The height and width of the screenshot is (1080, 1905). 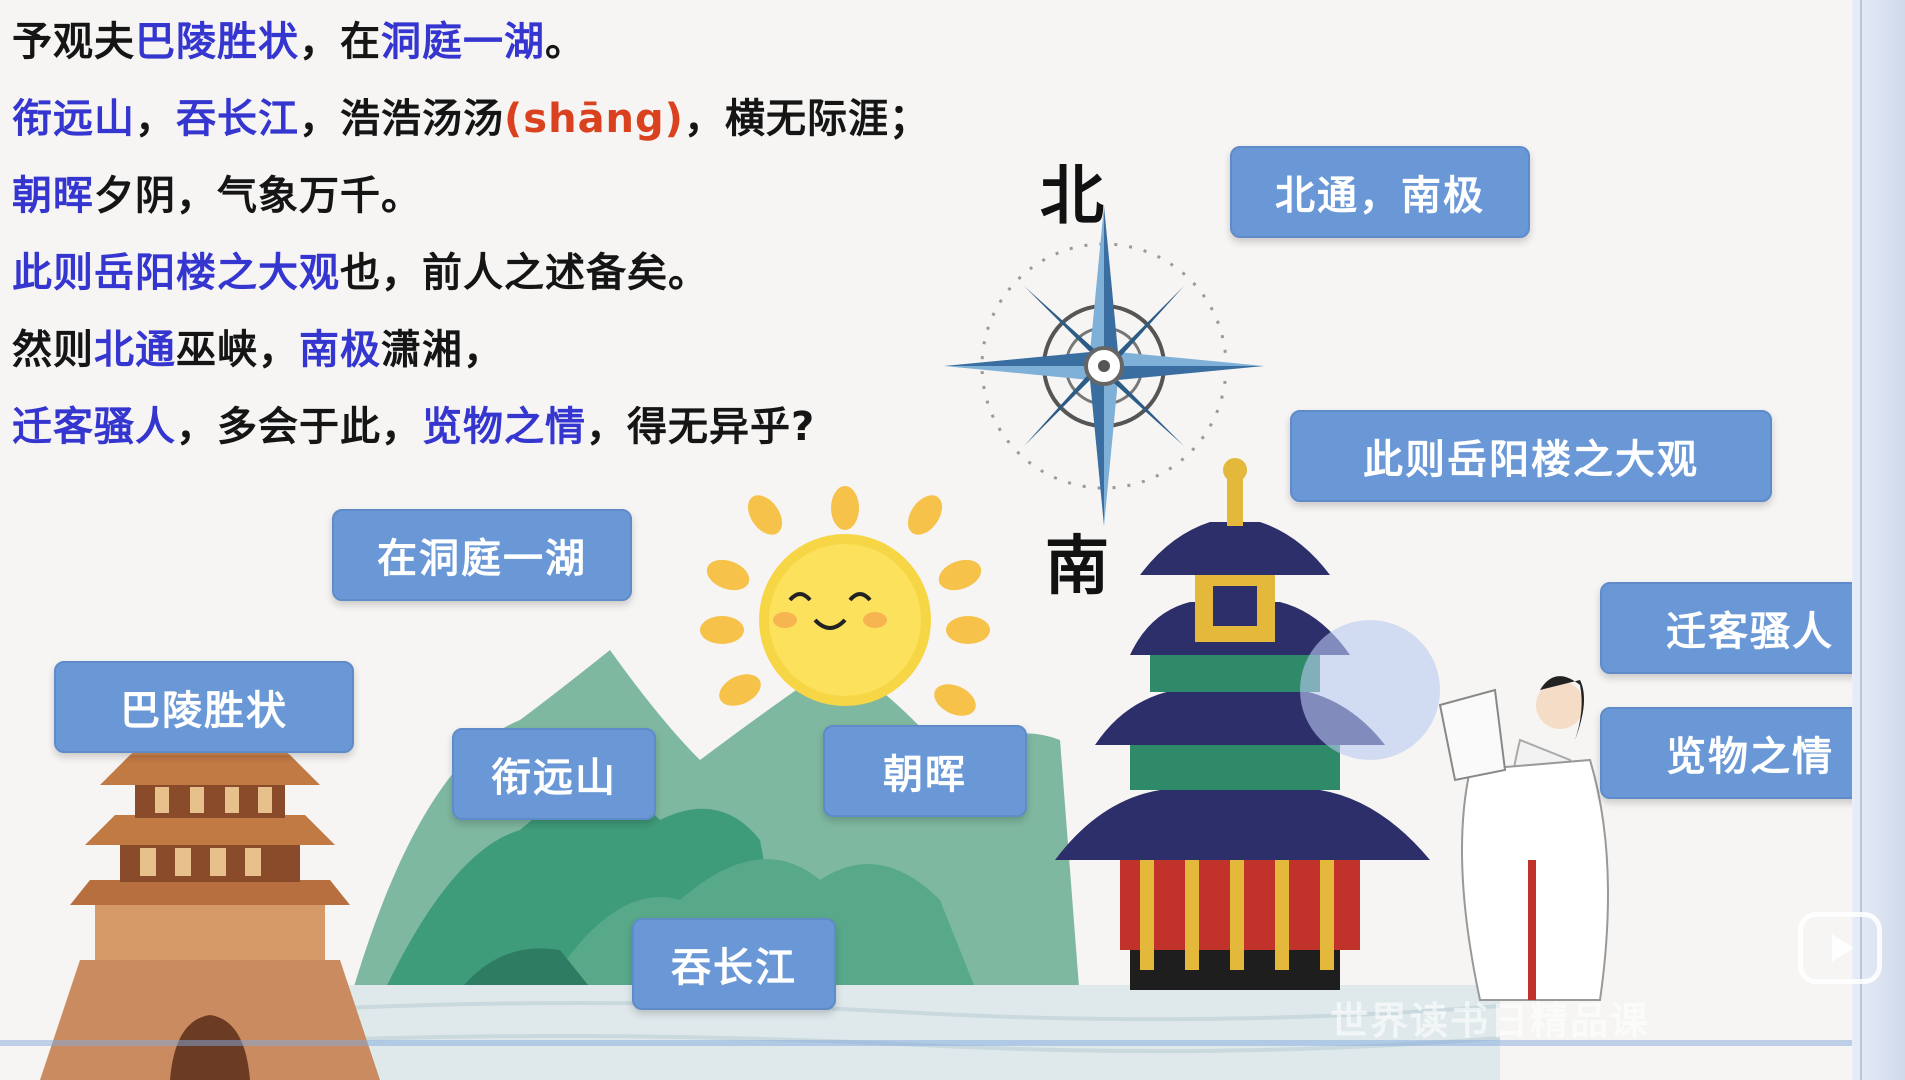 I want to click on button-daguan: 此则岳阳楼之大观, so click(x=1531, y=456).